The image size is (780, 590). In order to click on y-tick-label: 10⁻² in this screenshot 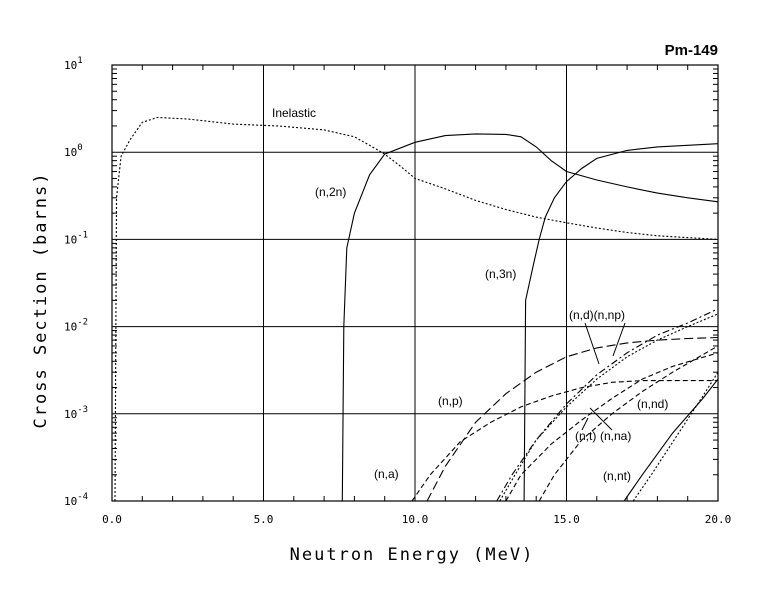, I will do `click(76, 326)`.